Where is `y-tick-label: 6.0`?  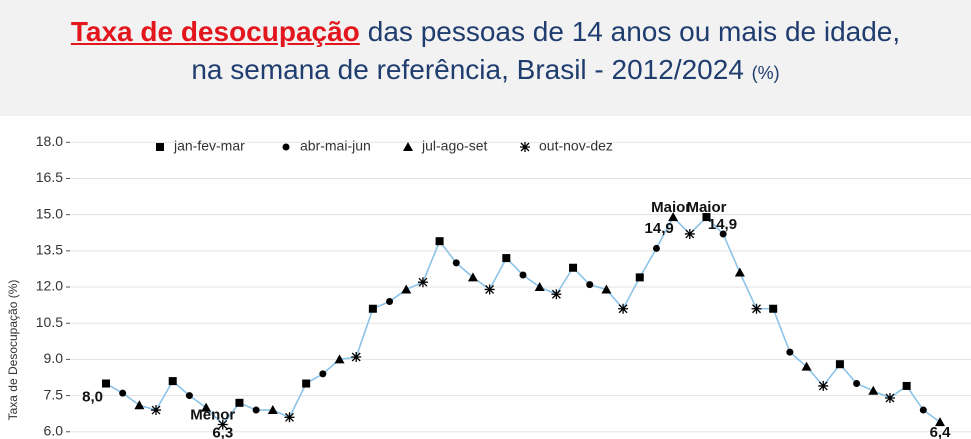
y-tick-label: 6.0 is located at coordinates (54, 430).